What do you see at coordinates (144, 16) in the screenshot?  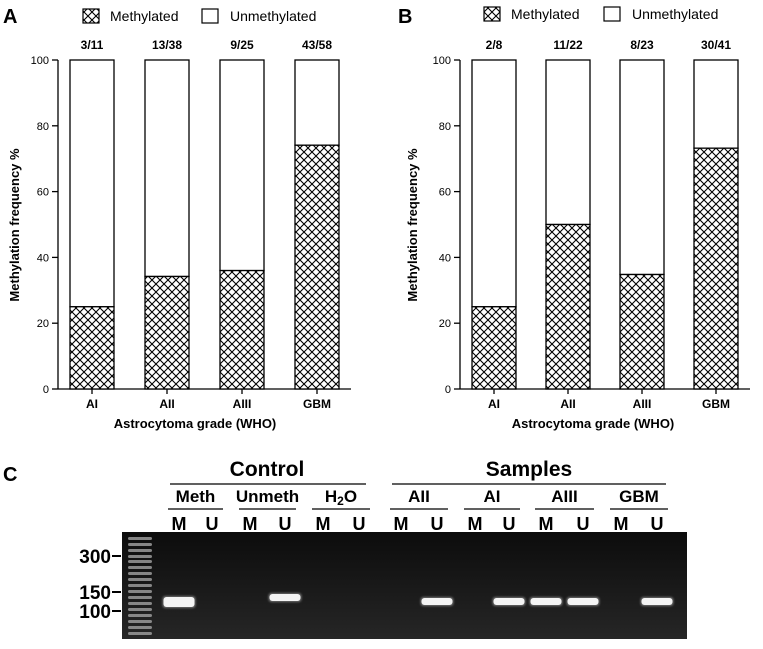 I see `legend-label-methylated: Methylated` at bounding box center [144, 16].